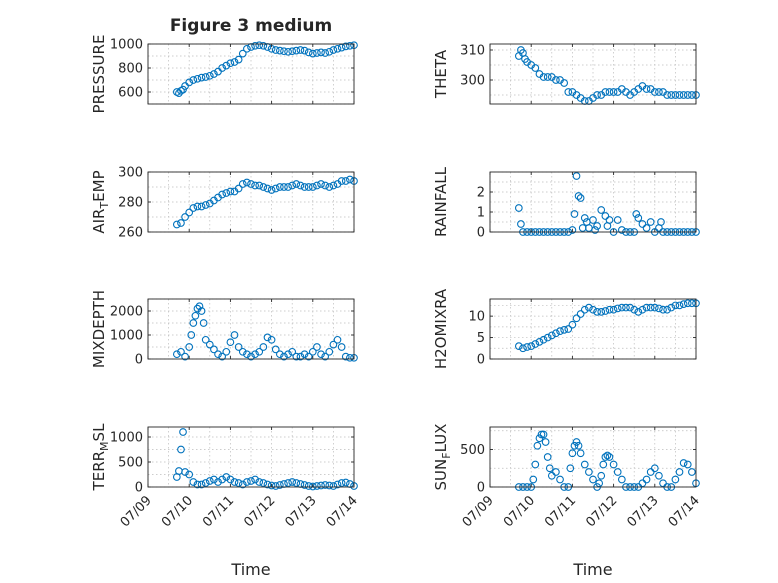 The width and height of the screenshot is (778, 583). Describe the element at coordinates (476, 317) in the screenshot. I see `y-tick-label: 10` at that location.